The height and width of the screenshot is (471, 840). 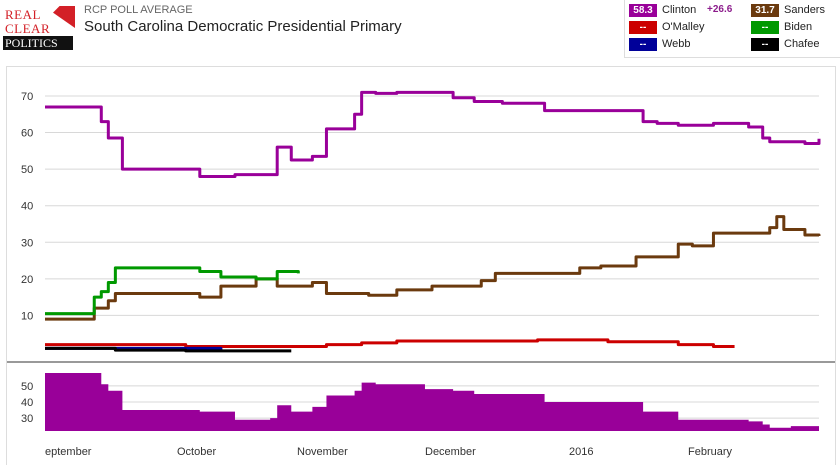 What do you see at coordinates (765, 27) in the screenshot?
I see `legend-swatch-biden: --` at bounding box center [765, 27].